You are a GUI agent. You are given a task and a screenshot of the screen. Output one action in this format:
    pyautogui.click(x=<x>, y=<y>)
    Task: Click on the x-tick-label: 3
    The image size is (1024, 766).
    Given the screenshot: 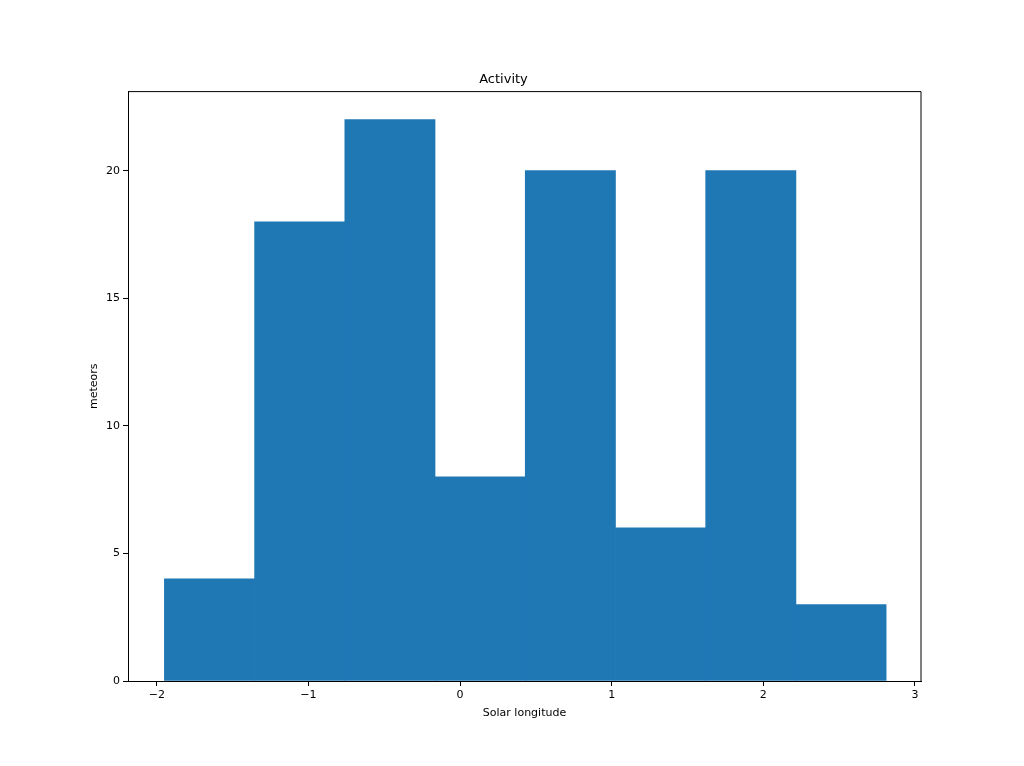 What is the action you would take?
    pyautogui.click(x=915, y=695)
    